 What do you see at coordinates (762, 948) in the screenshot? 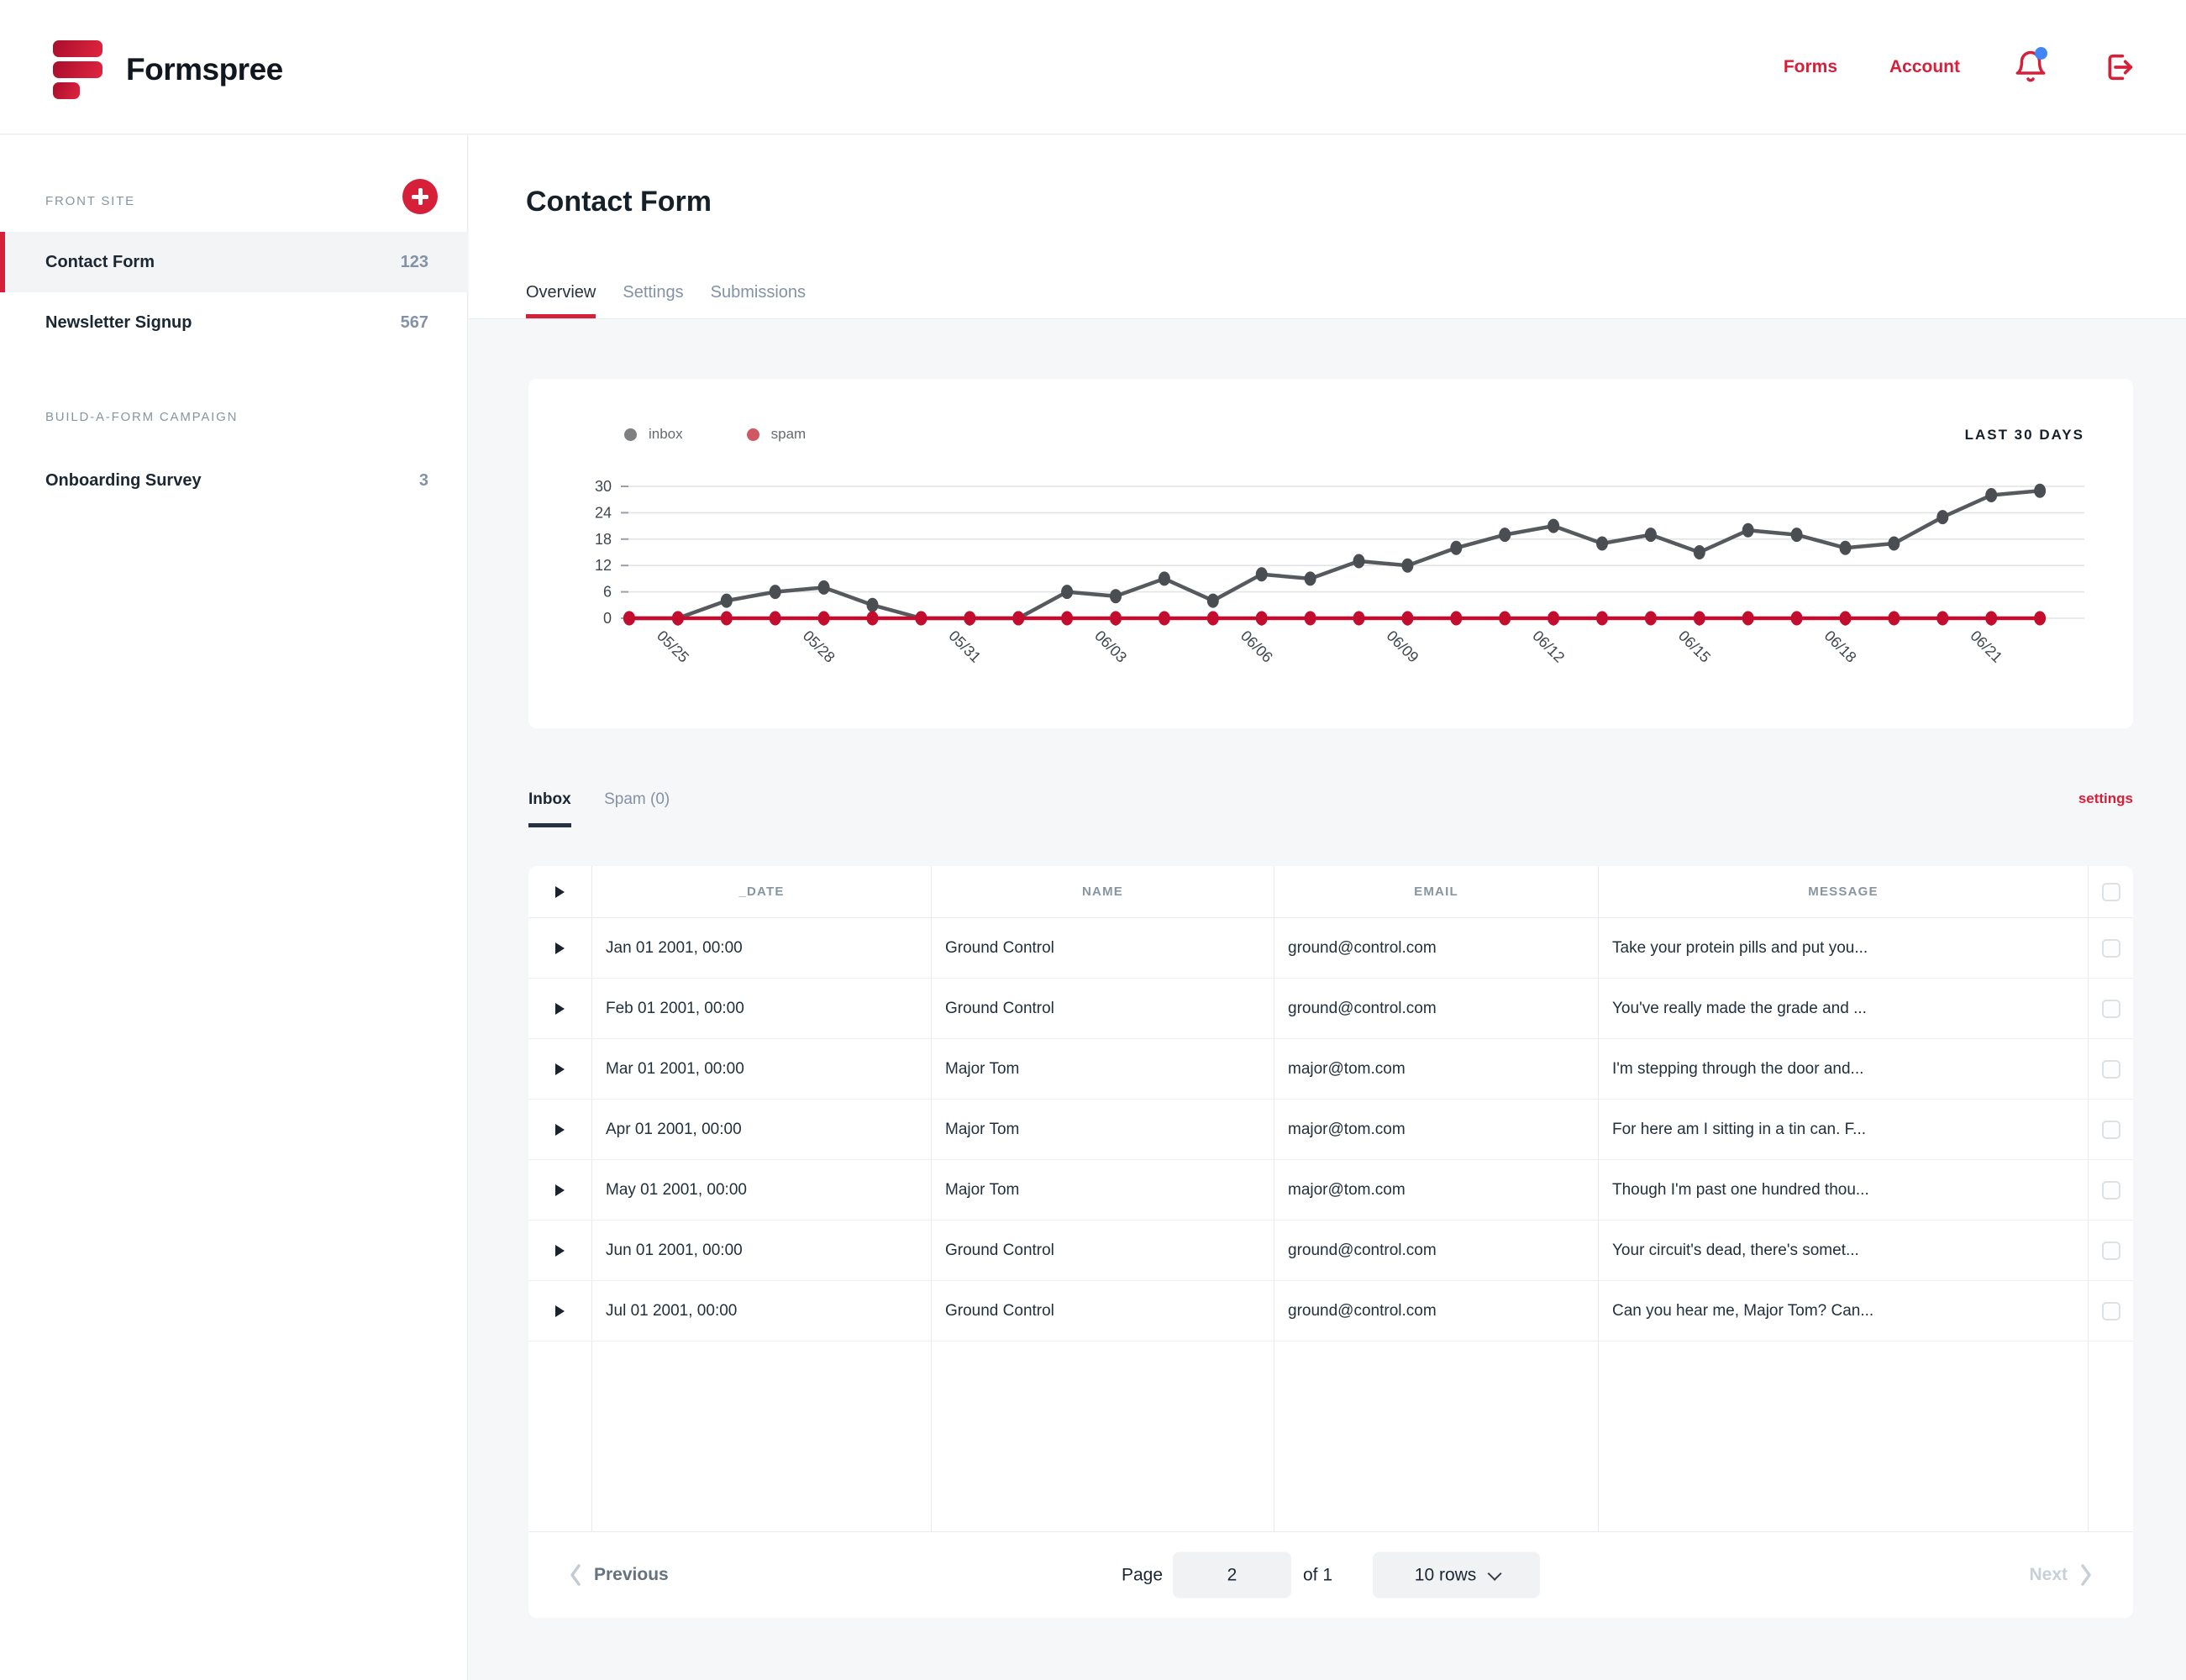
I see `cell-date: Jan 01 2001, 00:00` at bounding box center [762, 948].